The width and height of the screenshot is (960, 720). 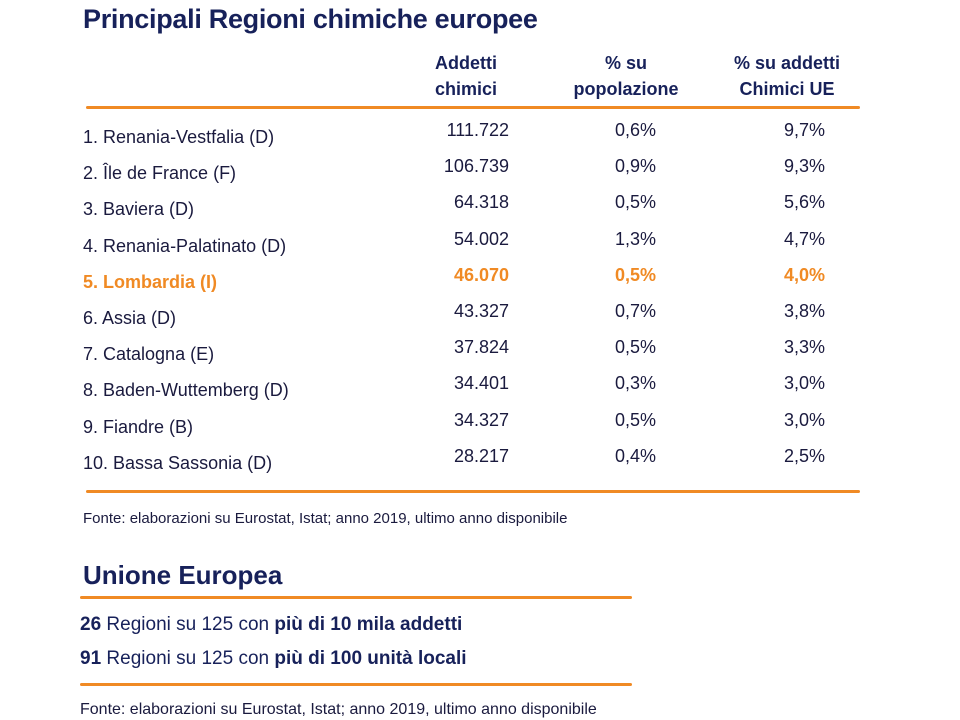 I want to click on ue-share-value: 3,3%, so click(x=804, y=347).